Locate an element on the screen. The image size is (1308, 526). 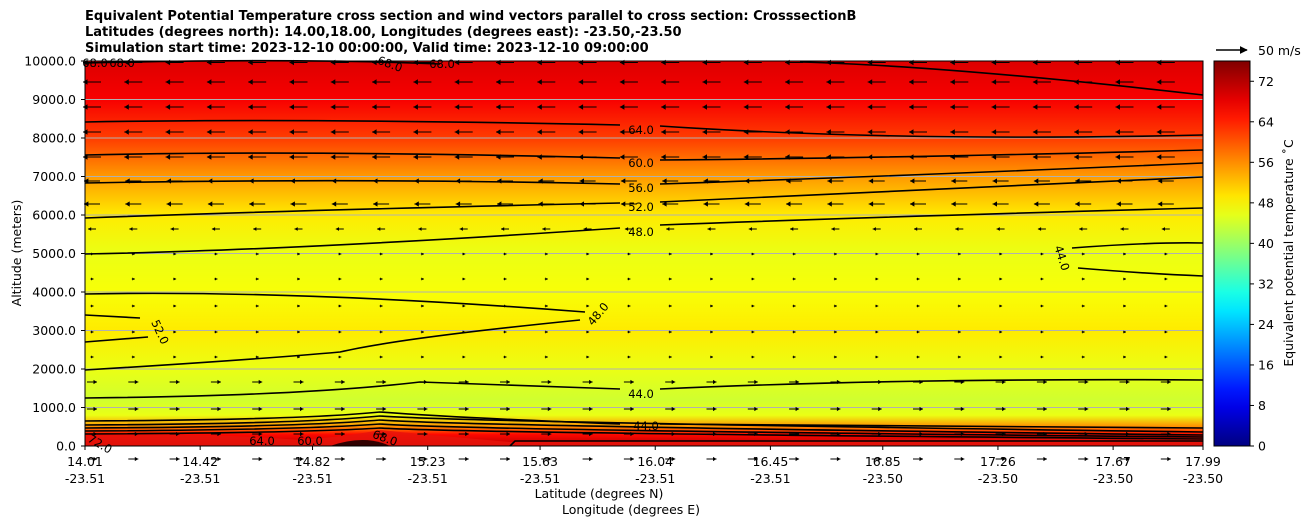
colorbar-tick-label: 0 is located at coordinates (1262, 446).